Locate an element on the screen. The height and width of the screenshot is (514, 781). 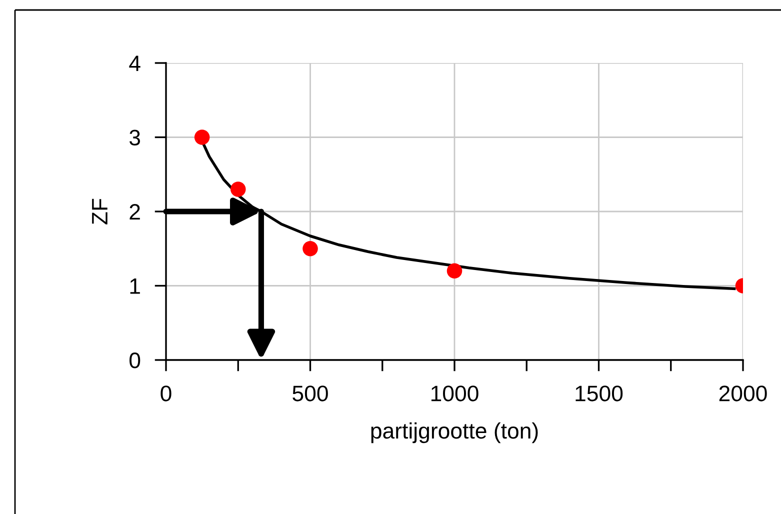
x-tick-label: 1000 is located at coordinates (454, 394).